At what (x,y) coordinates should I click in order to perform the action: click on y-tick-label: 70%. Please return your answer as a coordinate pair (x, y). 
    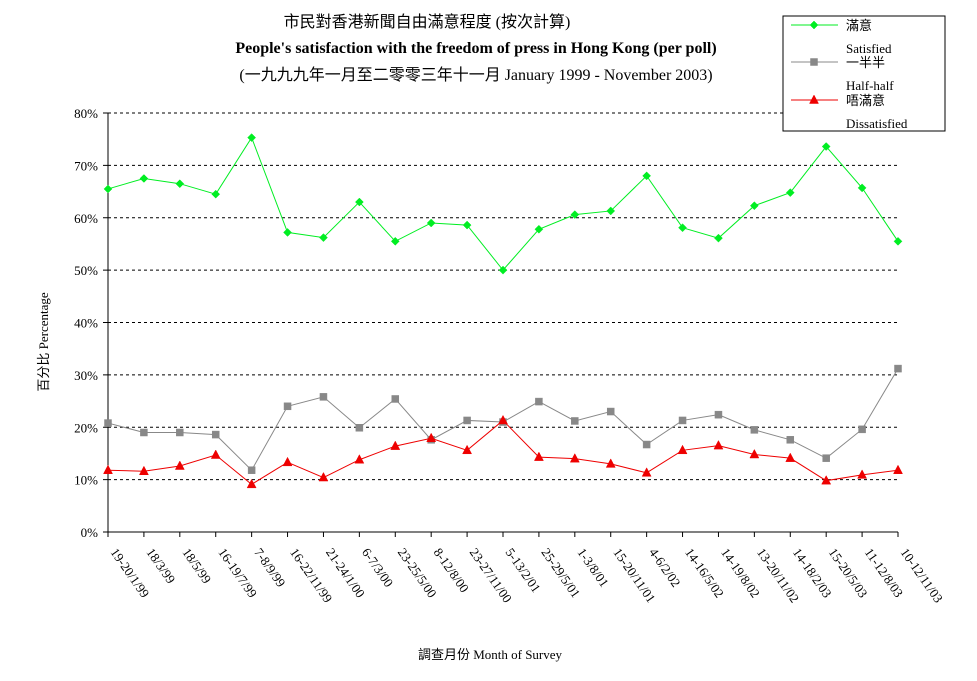
    Looking at the image, I should click on (86, 165).